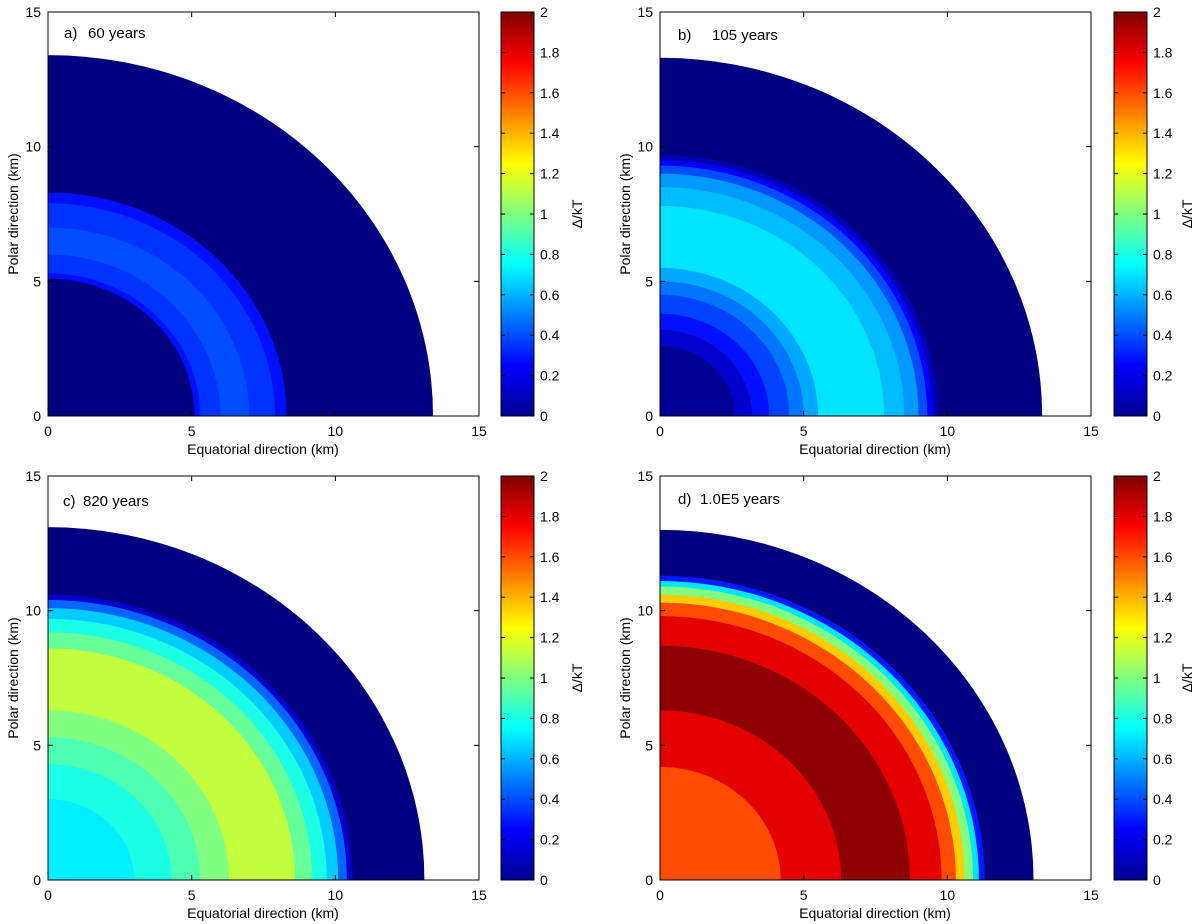 This screenshot has width=1200, height=924. Describe the element at coordinates (875, 913) in the screenshot. I see `panel-d-xlabel: Equatorial direction (km)` at that location.